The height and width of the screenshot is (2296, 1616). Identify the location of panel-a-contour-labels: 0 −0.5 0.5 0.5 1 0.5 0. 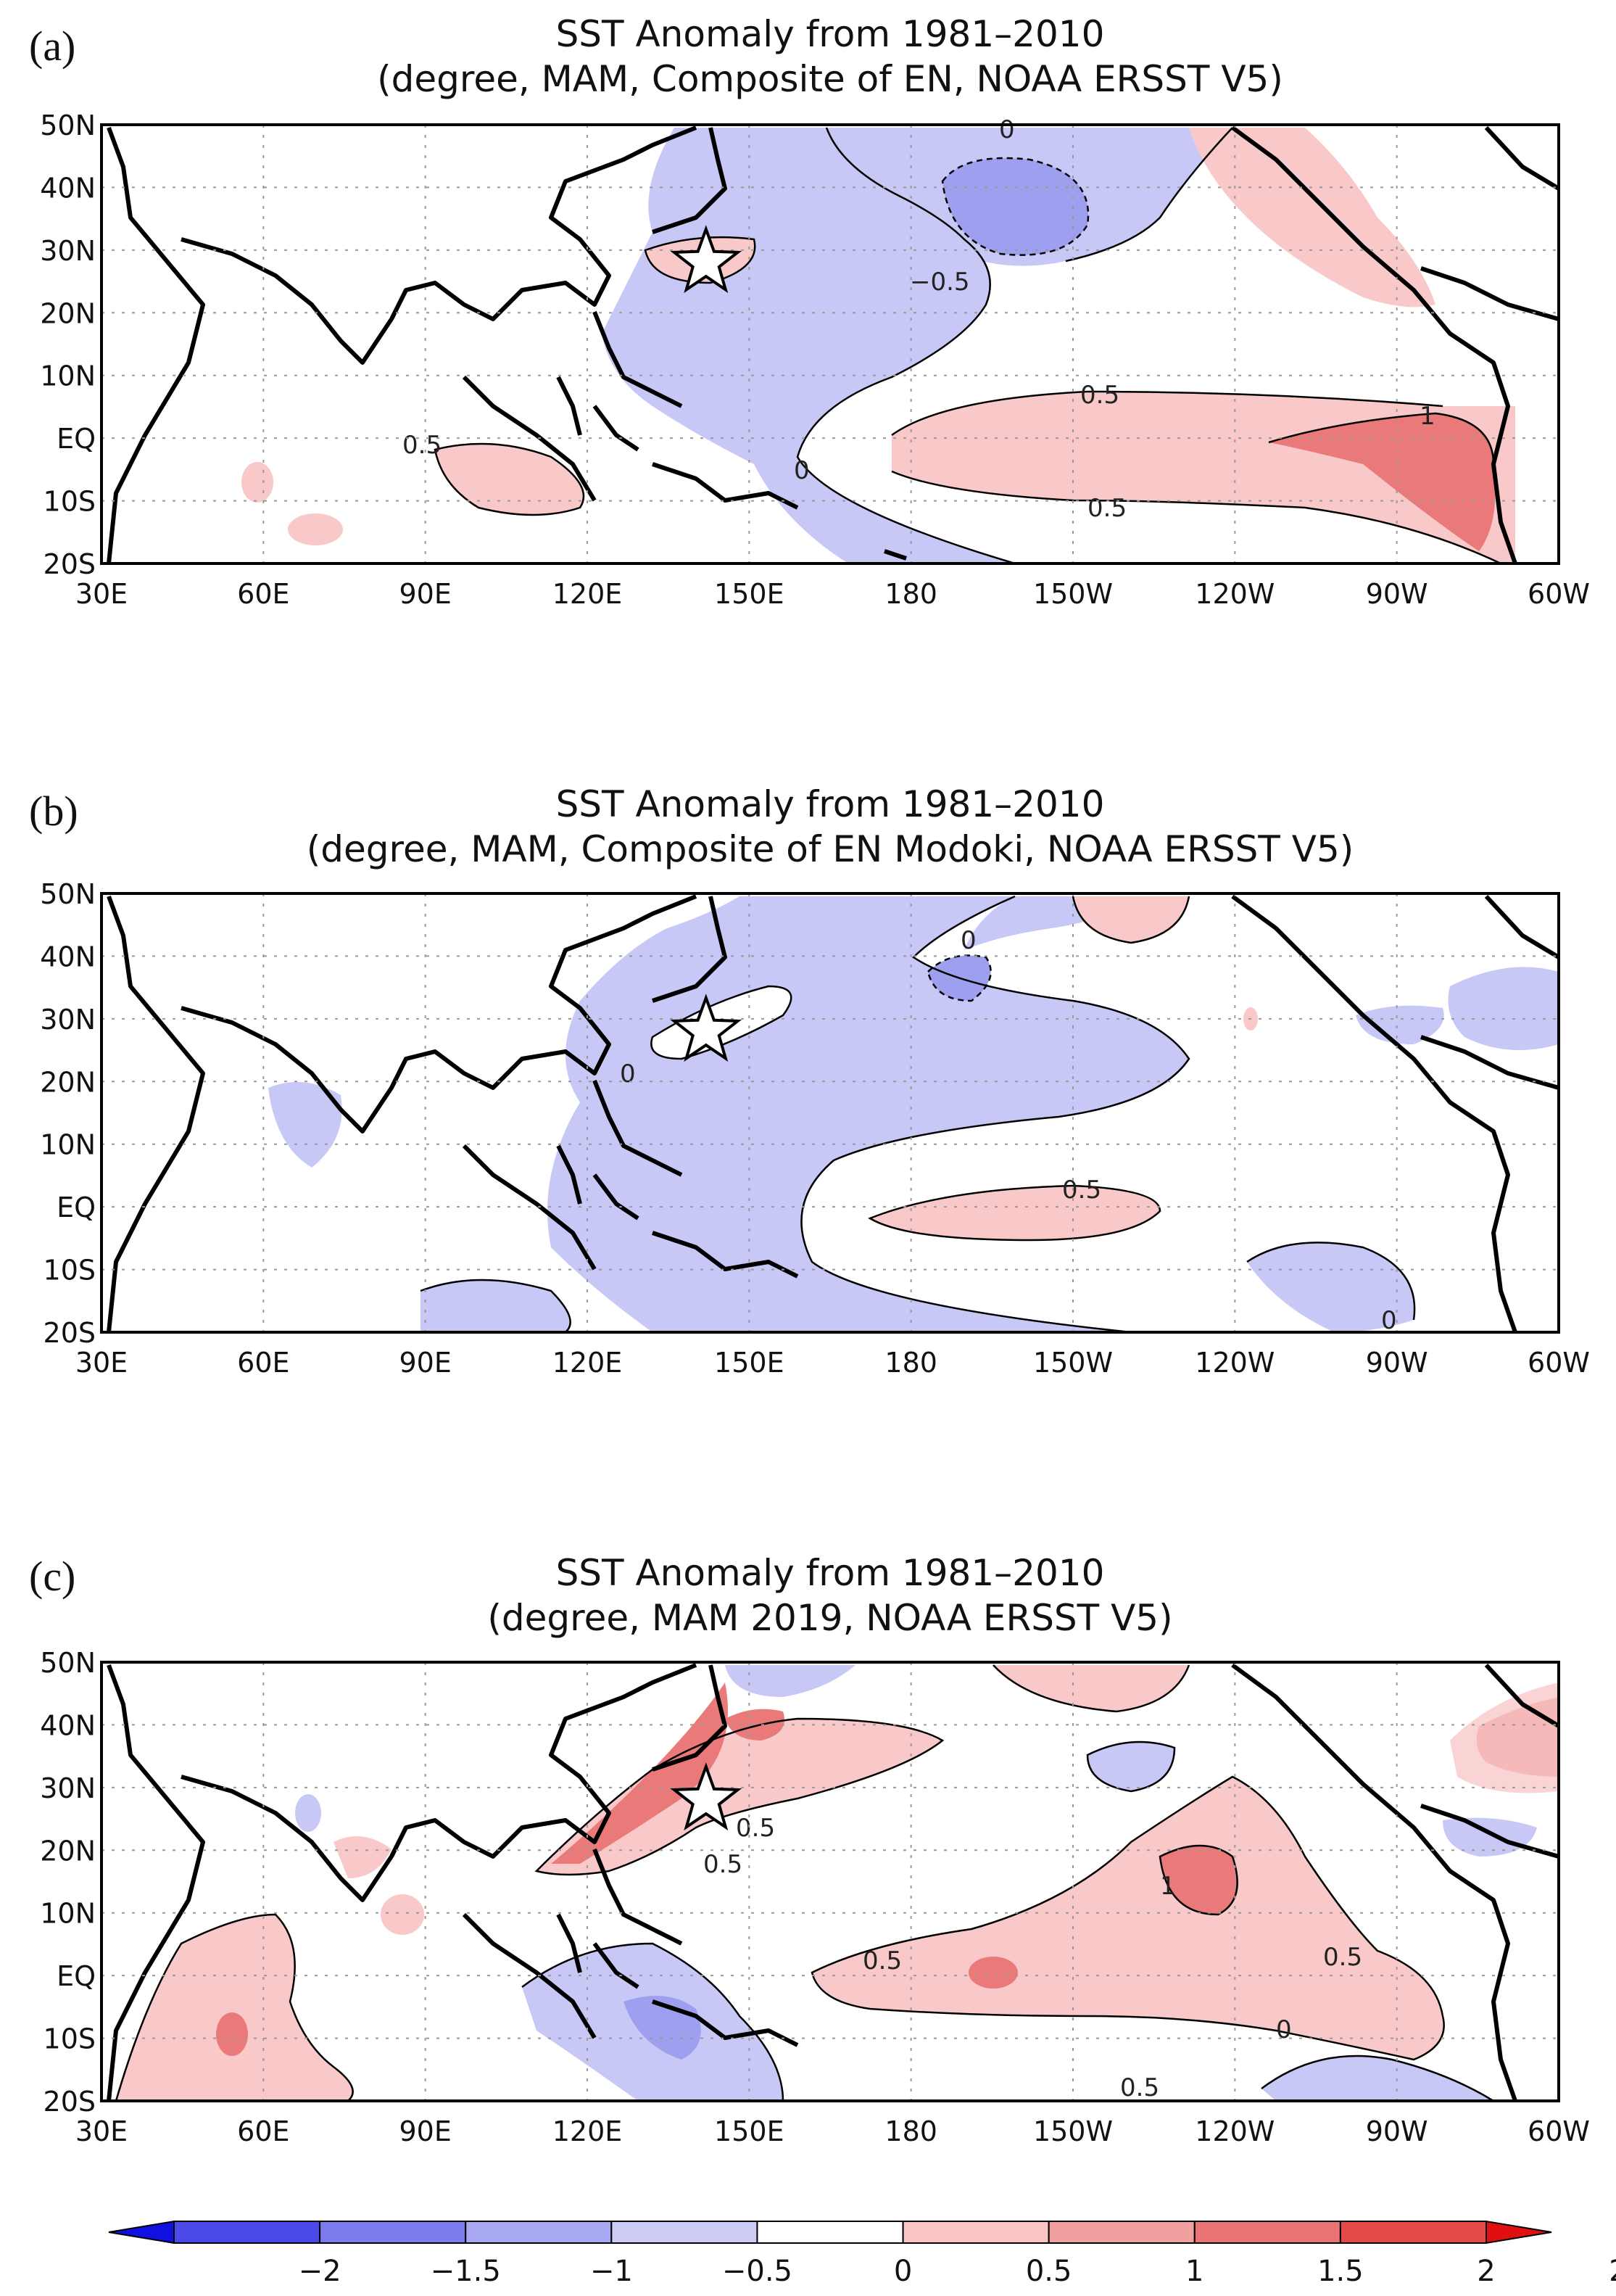
(919, 319).